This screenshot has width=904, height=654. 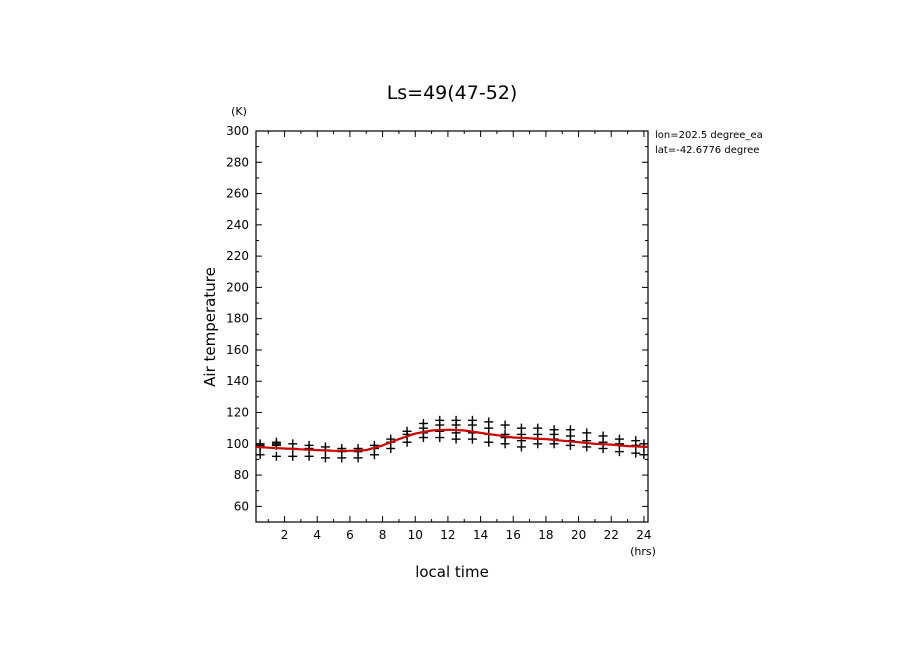 I want to click on x-tick-label: 16, so click(x=513, y=535).